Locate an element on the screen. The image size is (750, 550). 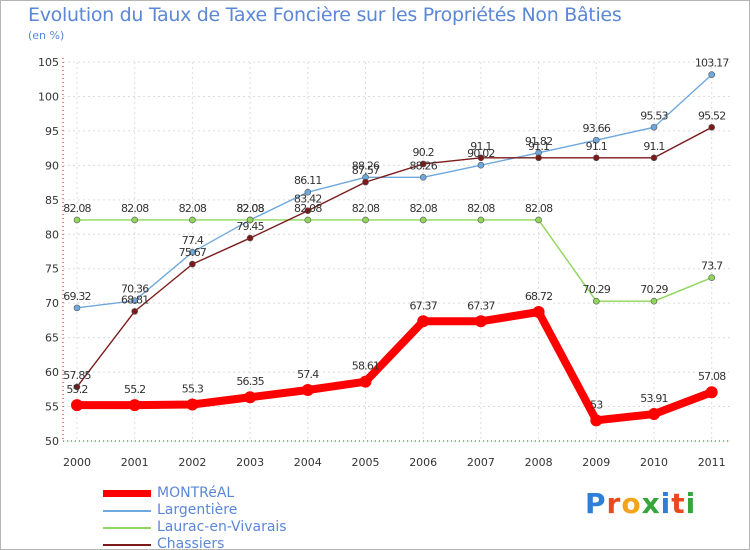
data-label-3: 68.81 is located at coordinates (135, 299).